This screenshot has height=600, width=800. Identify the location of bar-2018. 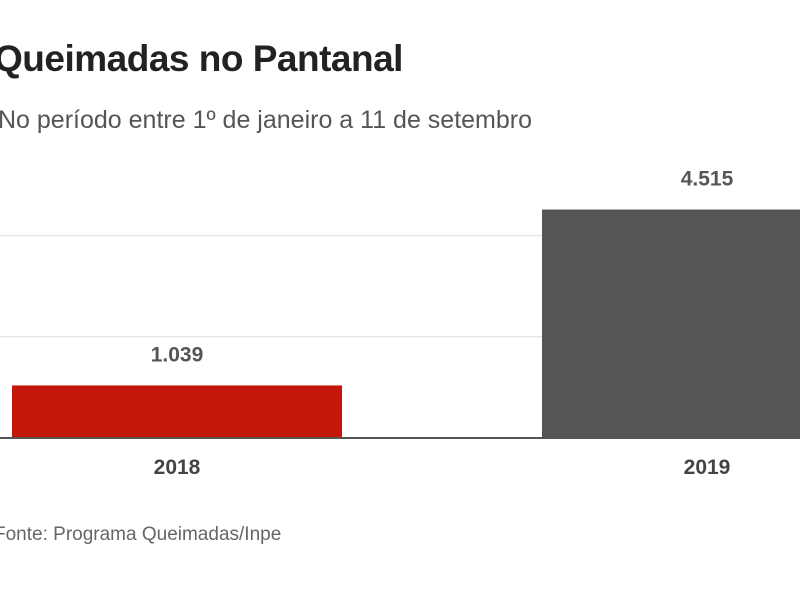
(177, 411).